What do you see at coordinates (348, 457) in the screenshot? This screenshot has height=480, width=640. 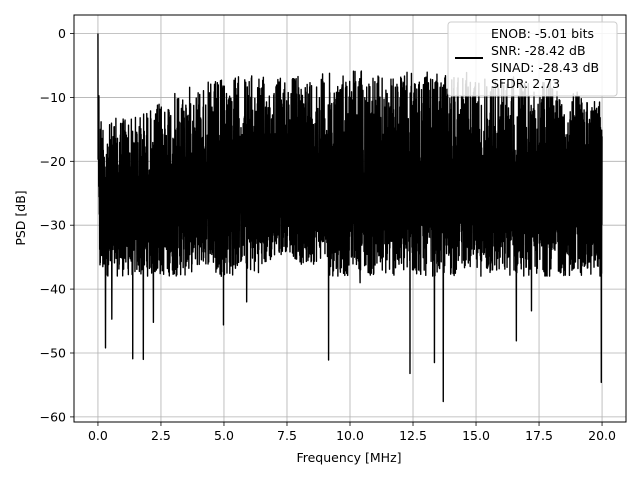 I see `x-axis-label: Frequency [MHz]` at bounding box center [348, 457].